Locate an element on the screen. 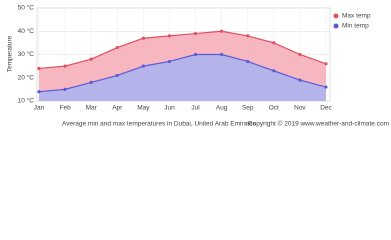 This screenshot has height=240, width=391. area is located at coordinates (182, 77).